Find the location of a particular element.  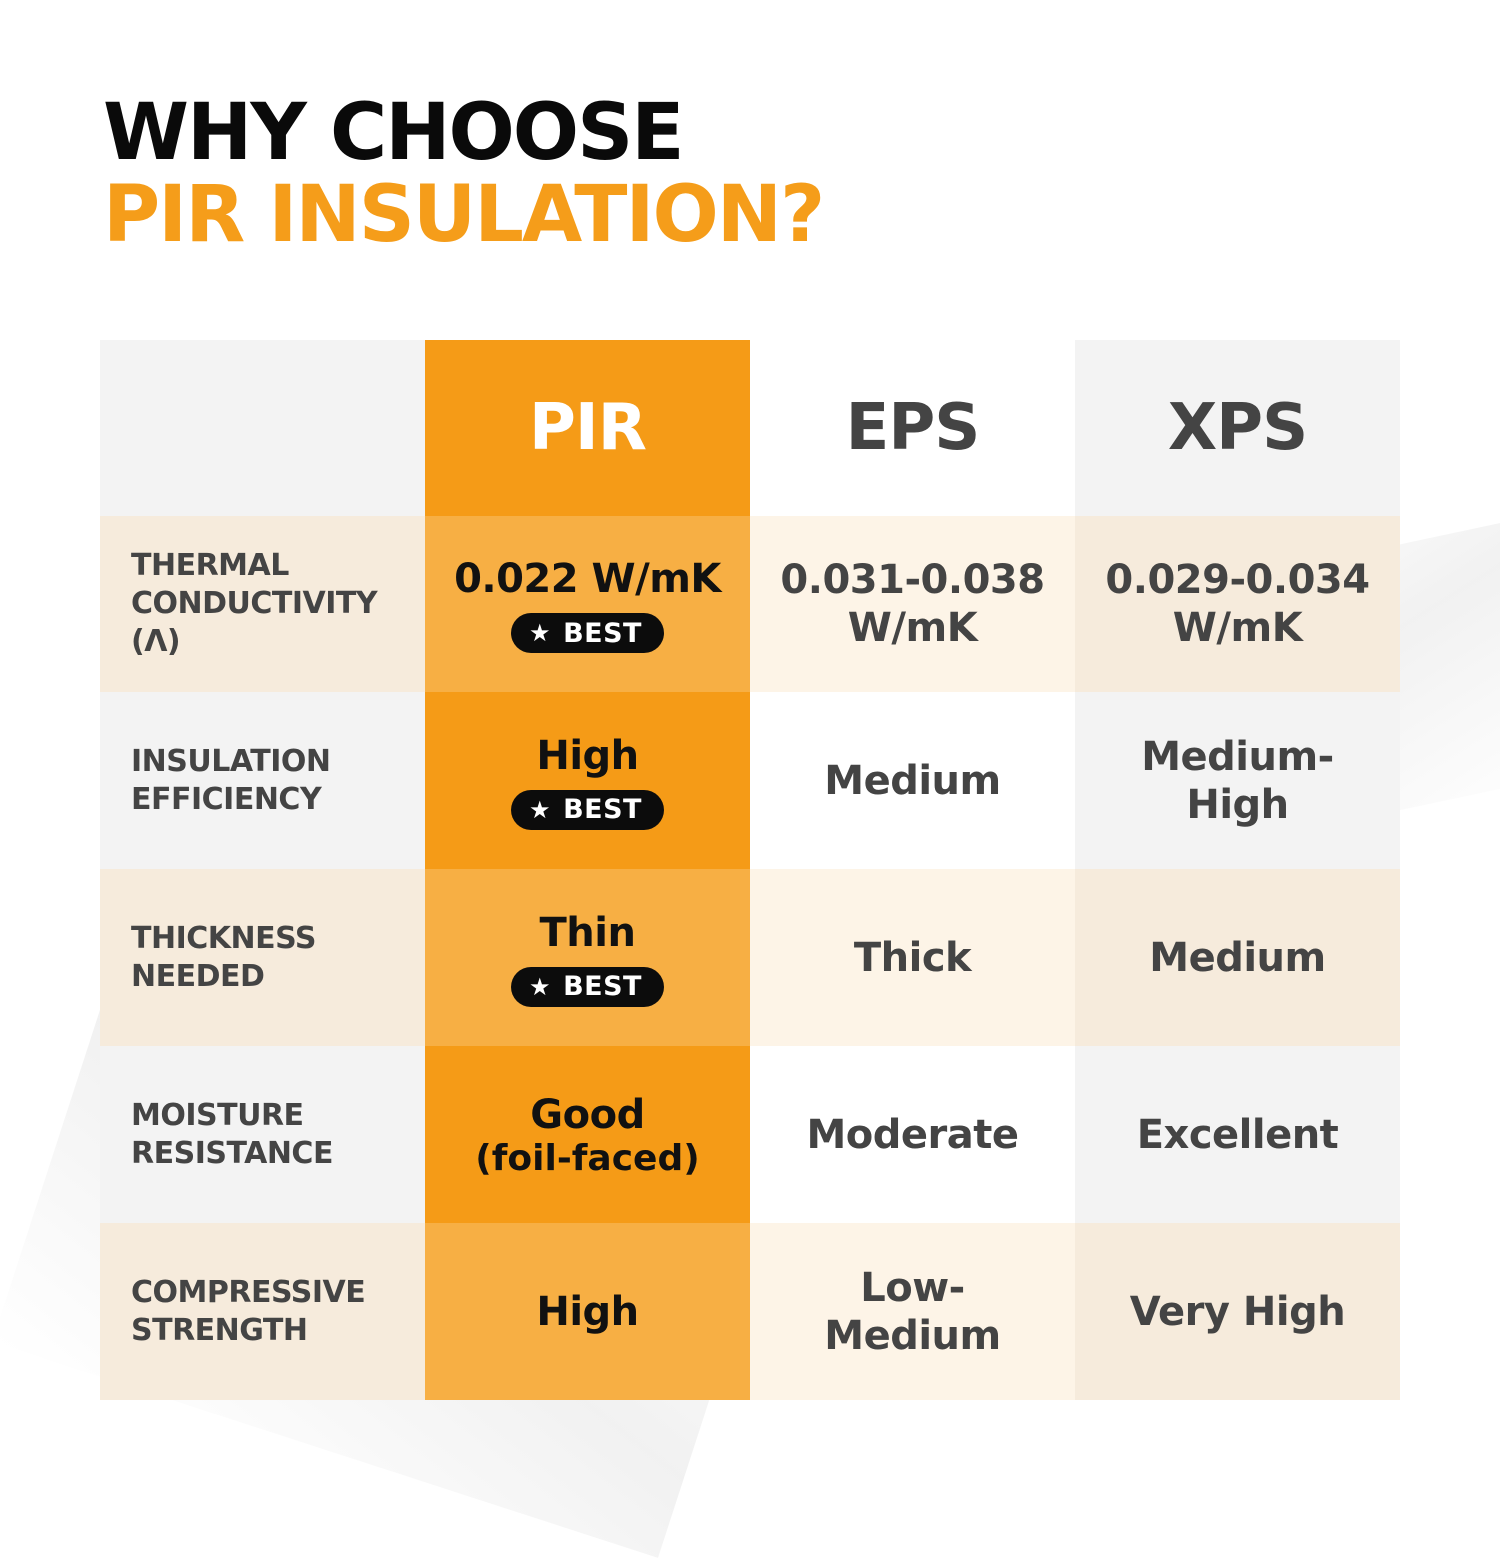

row-label-text: THERMAL CONDUCTIVITY (Λ) is located at coordinates (254, 603).